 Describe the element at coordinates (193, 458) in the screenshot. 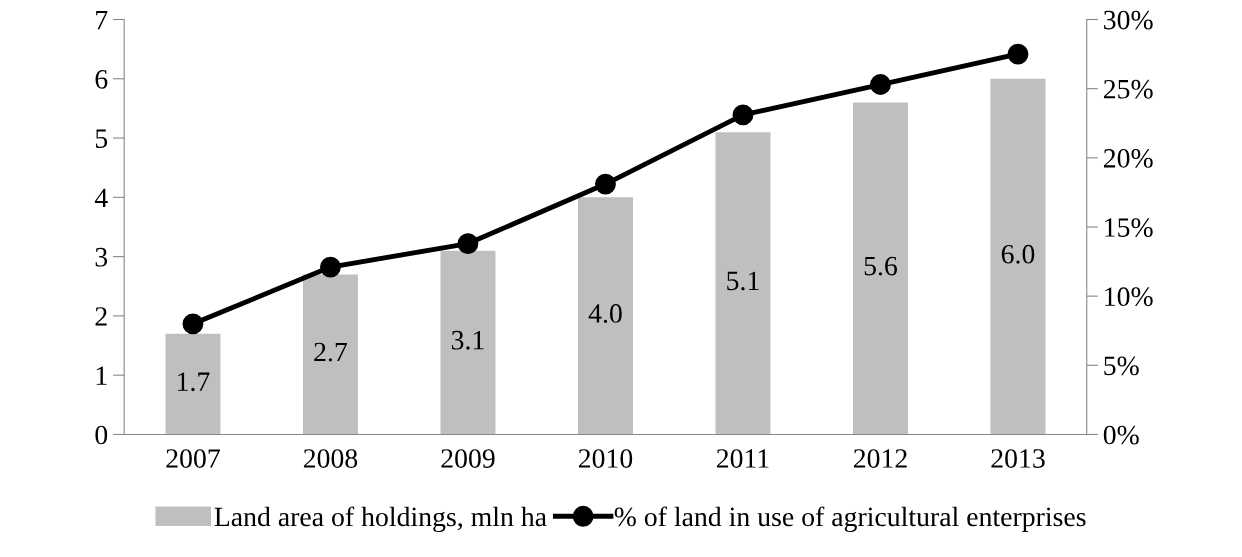

I see `x-tick-label: 2007` at that location.